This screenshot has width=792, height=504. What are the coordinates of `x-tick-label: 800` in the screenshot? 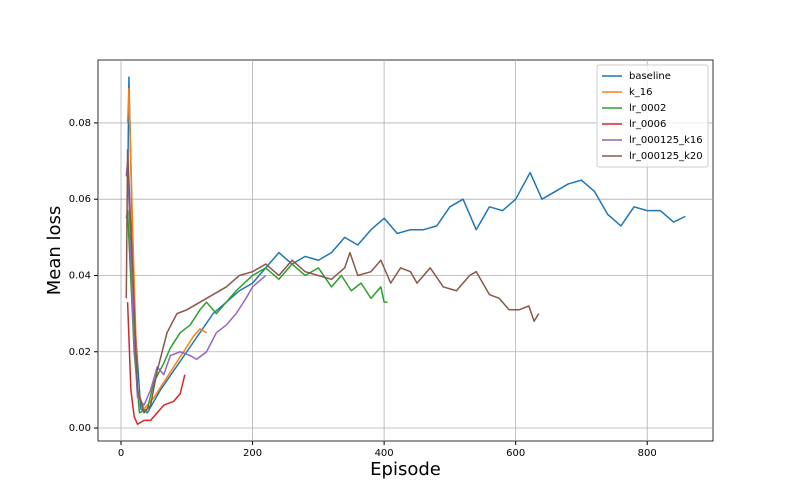 It's located at (647, 453).